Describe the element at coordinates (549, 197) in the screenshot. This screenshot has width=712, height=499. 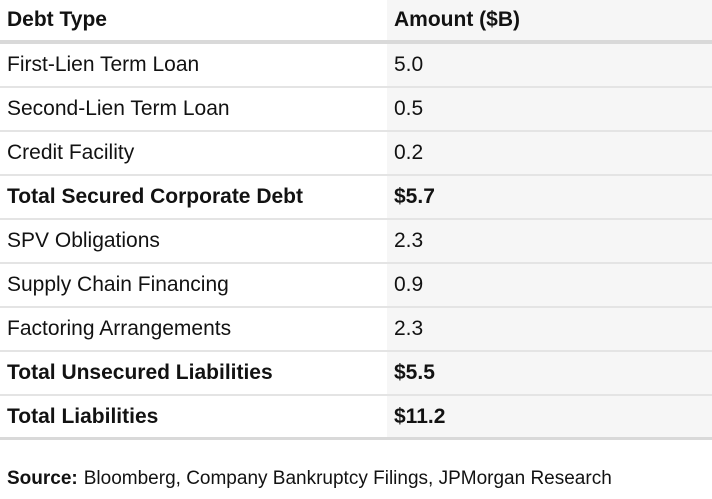
I see `amount-cell: $5.7` at that location.